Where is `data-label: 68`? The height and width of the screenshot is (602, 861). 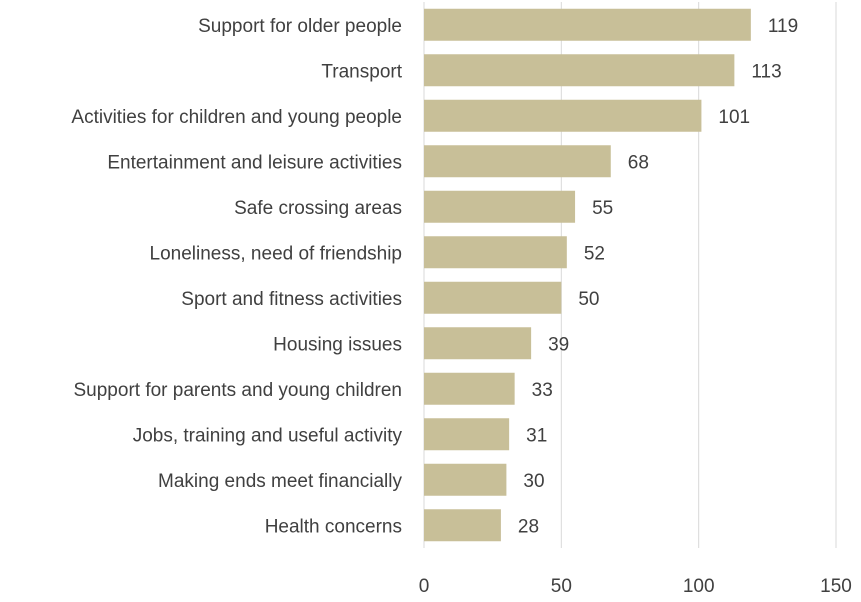 data-label: 68 is located at coordinates (638, 162).